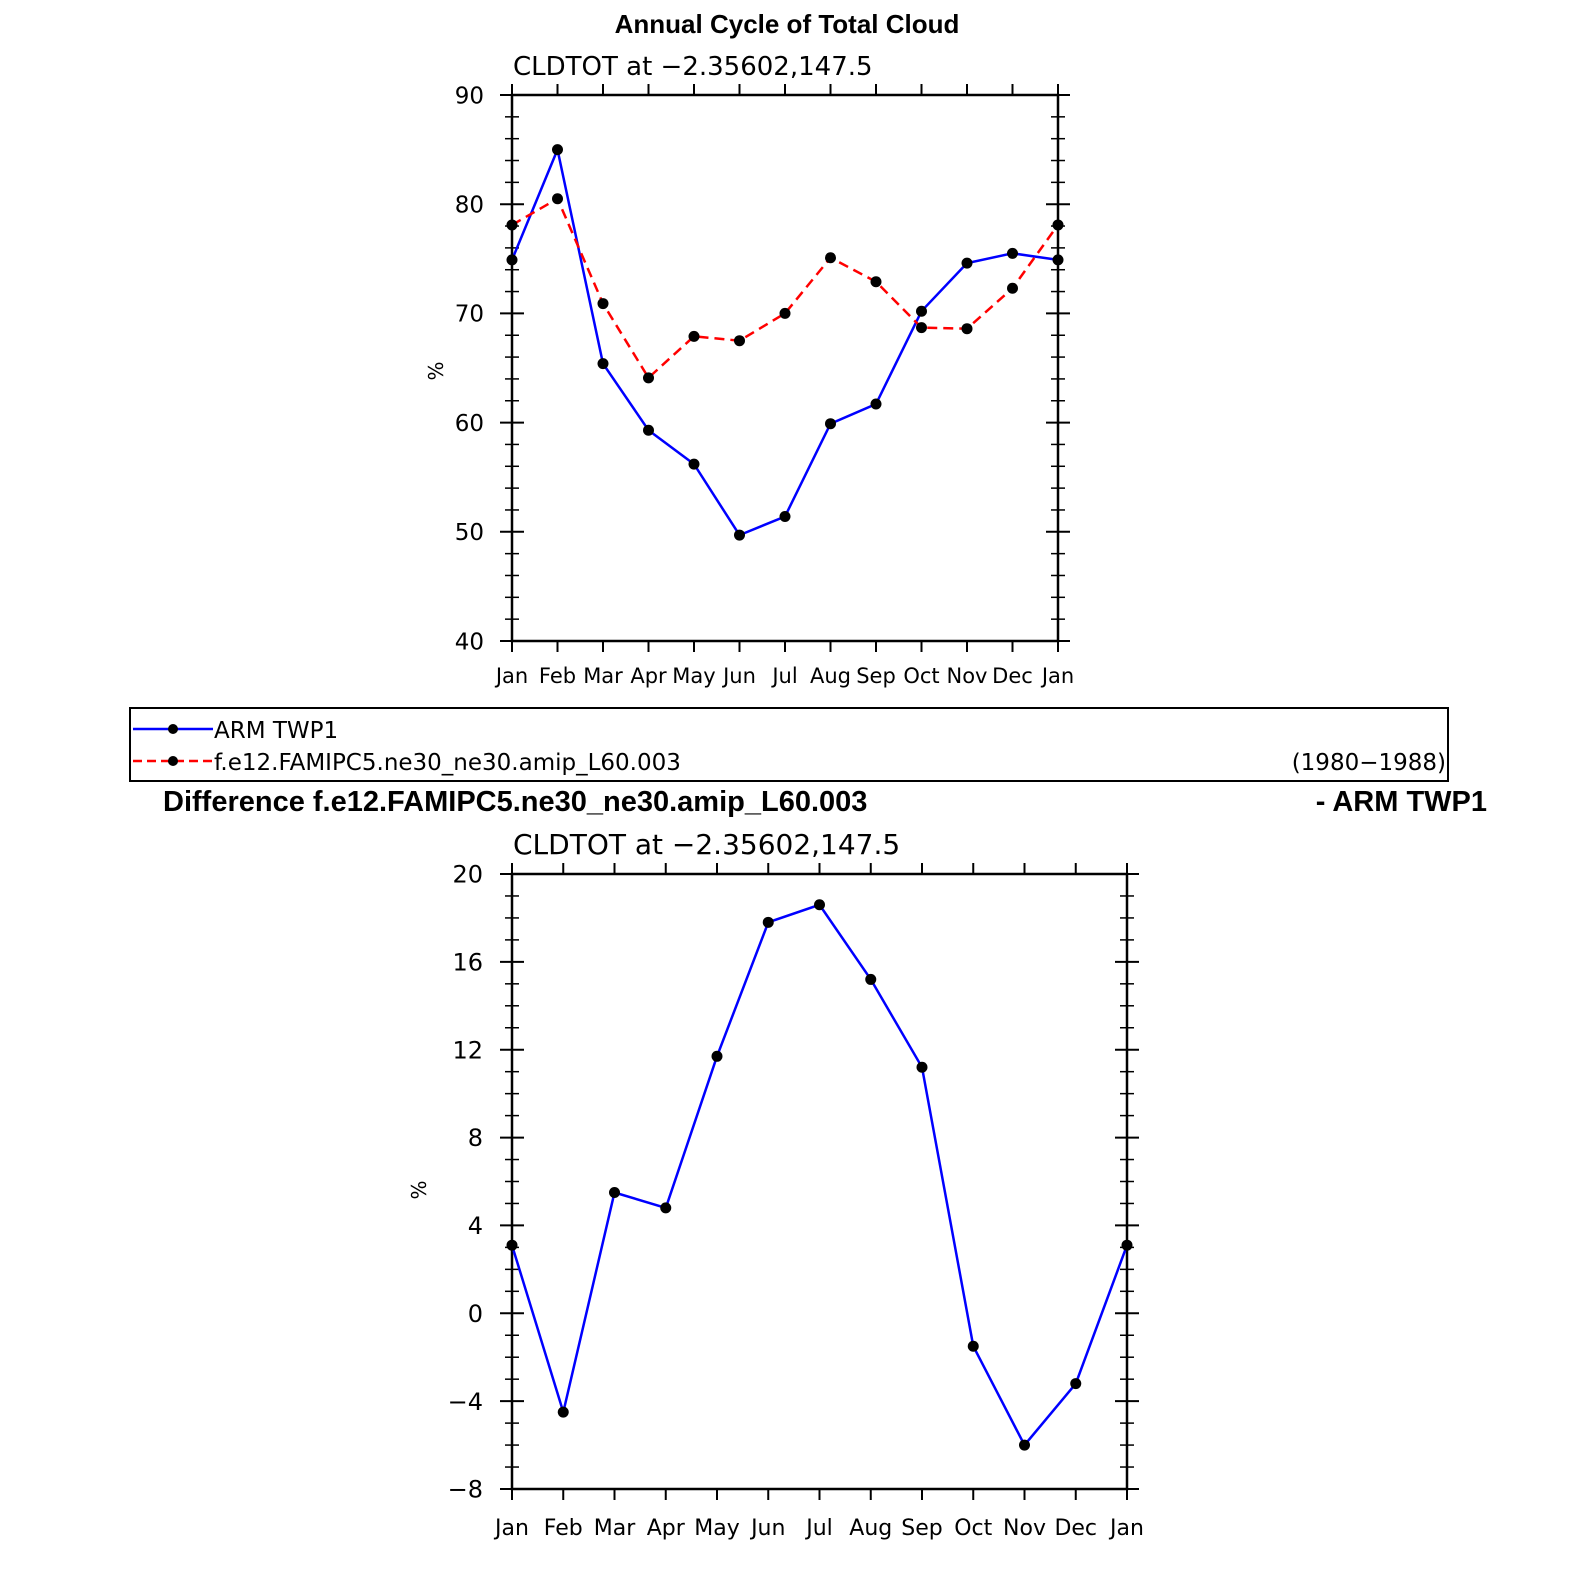 The image size is (1575, 1575). Describe the element at coordinates (467, 962) in the screenshot. I see `y-tick-label: 16` at that location.